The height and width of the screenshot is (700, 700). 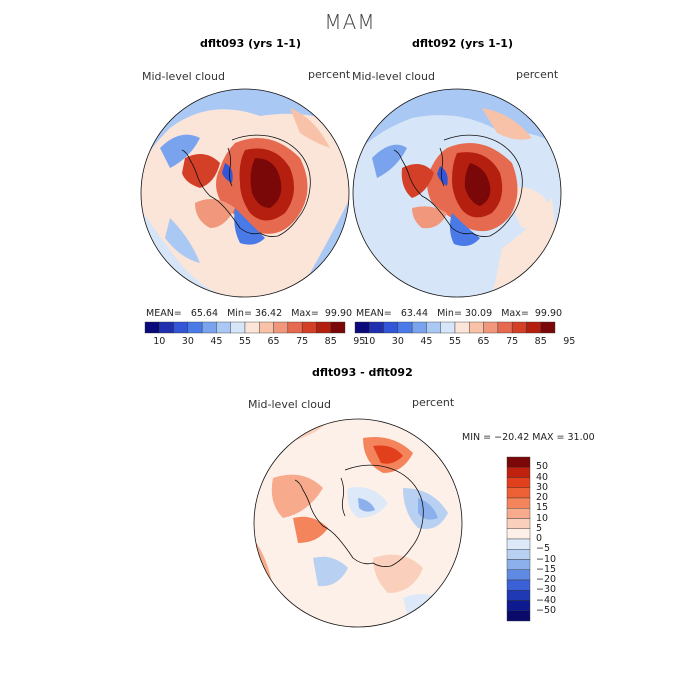 I want to click on diff-colorbar-tick-label: 10, so click(x=542, y=518).